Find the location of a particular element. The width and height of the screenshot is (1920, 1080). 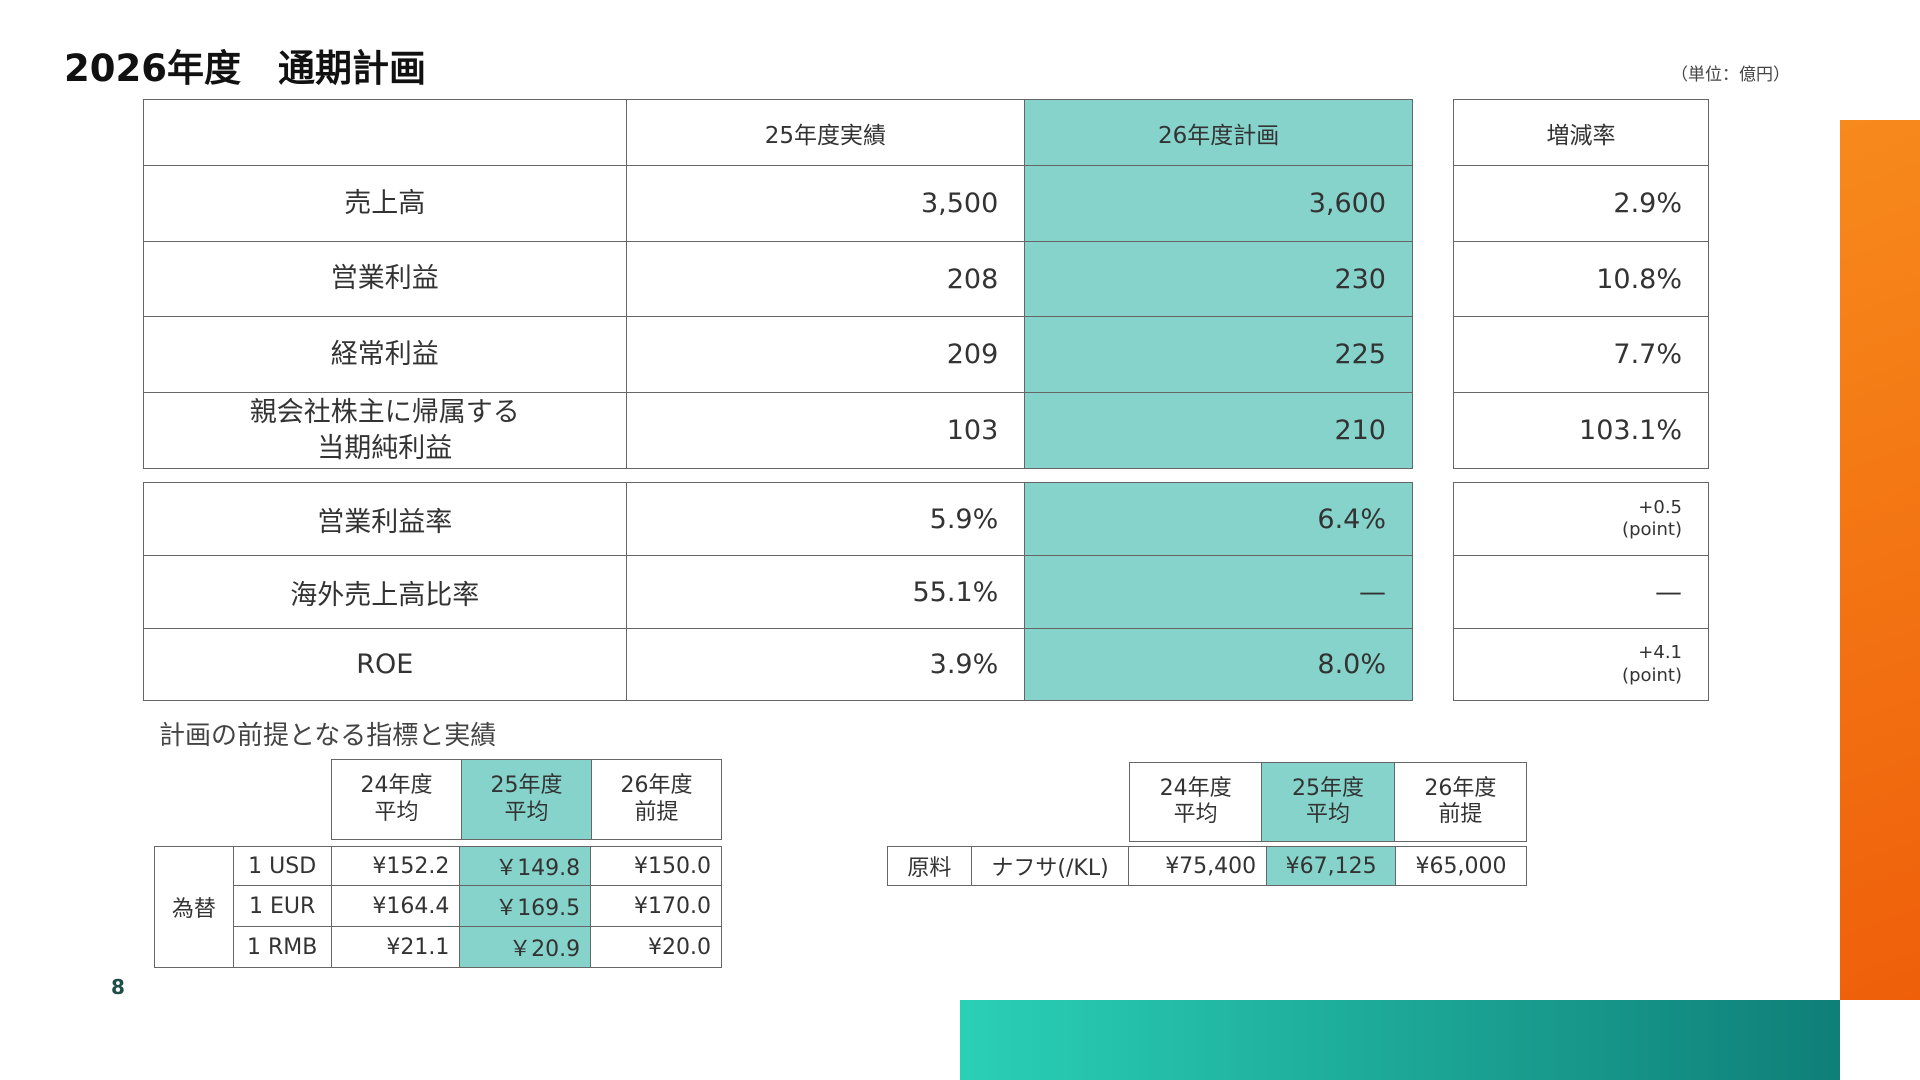

table-row: 売上高 3,500 3,600 is located at coordinates (778, 203).